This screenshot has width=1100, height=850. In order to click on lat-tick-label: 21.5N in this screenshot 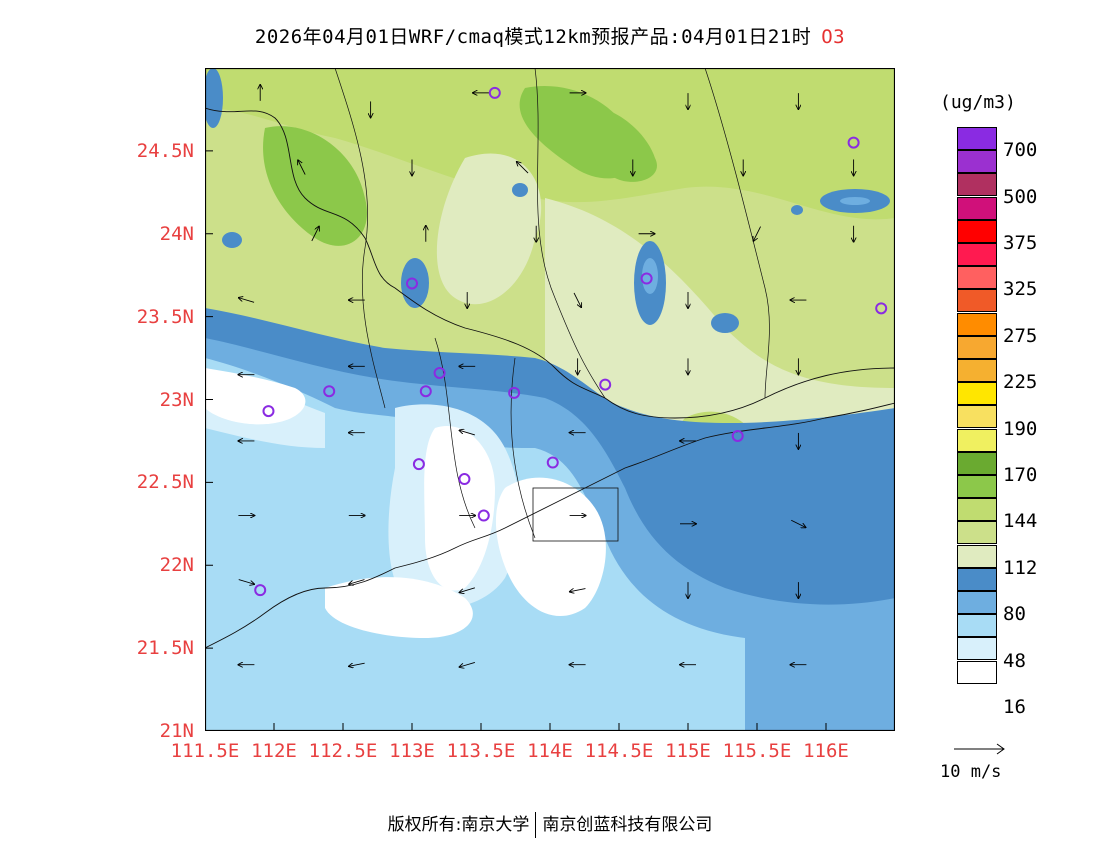, I will do `click(165, 648)`.